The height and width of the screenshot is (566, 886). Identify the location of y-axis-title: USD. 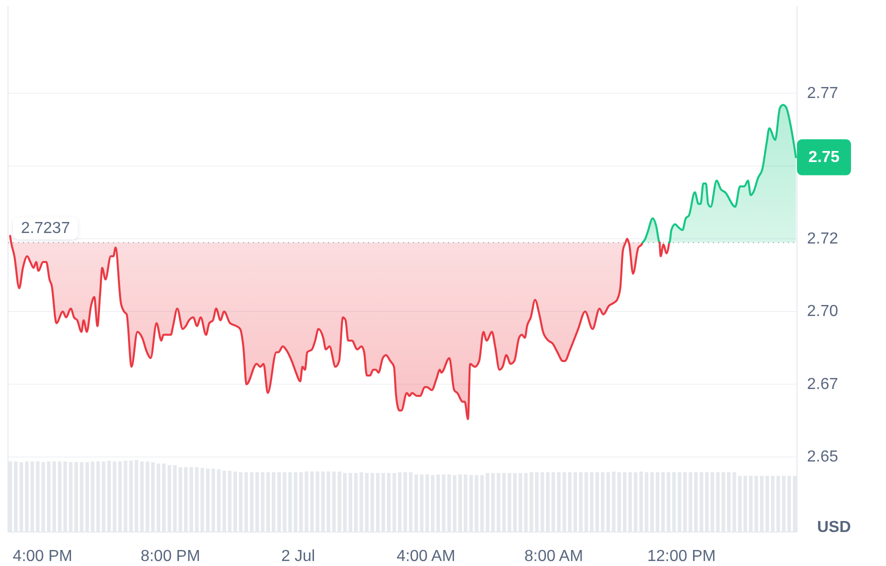
(834, 527).